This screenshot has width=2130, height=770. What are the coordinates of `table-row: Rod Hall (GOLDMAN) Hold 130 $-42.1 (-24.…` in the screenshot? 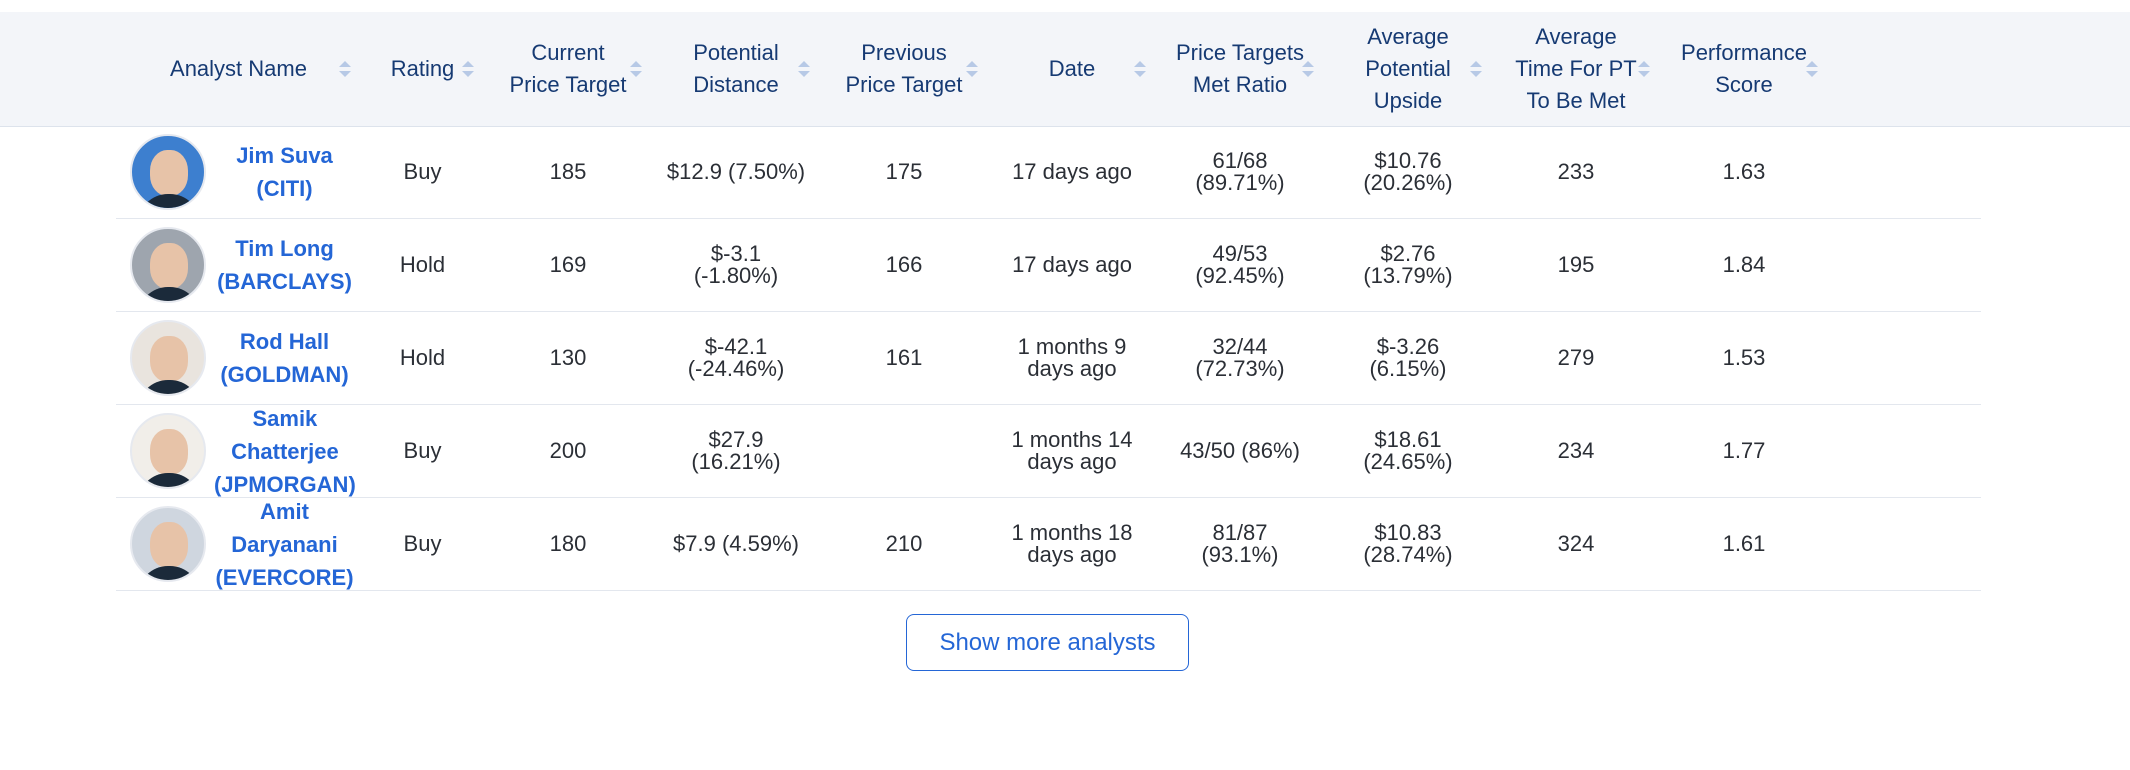 It's located at (1048, 358).